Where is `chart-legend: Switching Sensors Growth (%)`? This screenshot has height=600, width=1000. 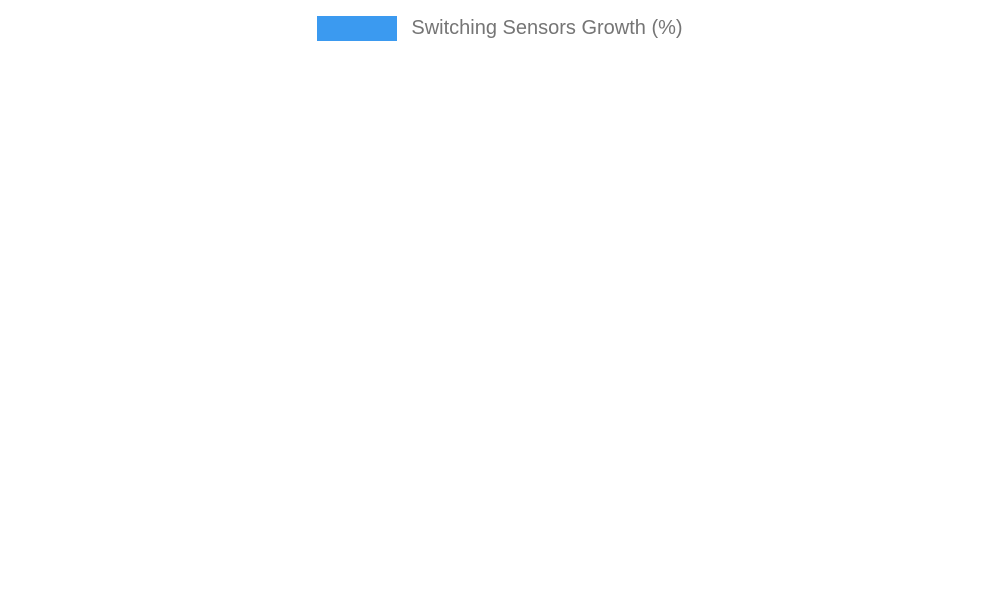
chart-legend: Switching Sensors Growth (%) is located at coordinates (500, 28).